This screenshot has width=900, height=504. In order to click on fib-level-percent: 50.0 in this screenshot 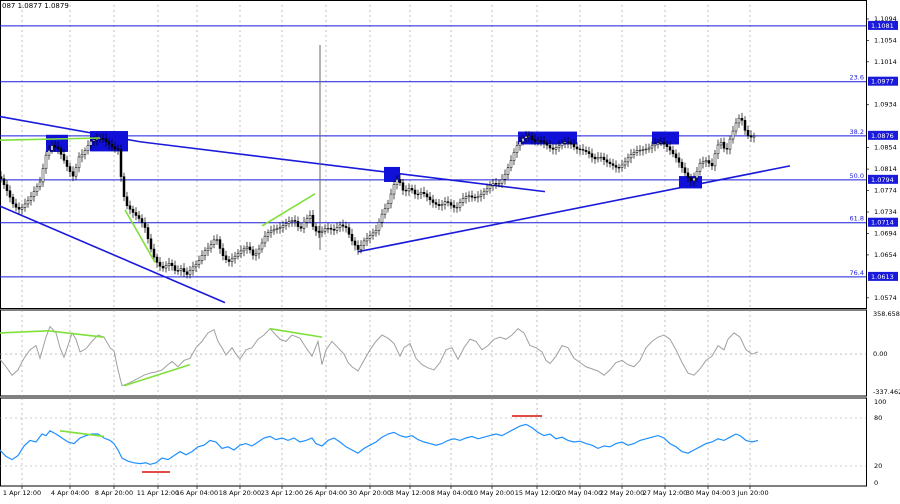, I will do `click(857, 176)`.